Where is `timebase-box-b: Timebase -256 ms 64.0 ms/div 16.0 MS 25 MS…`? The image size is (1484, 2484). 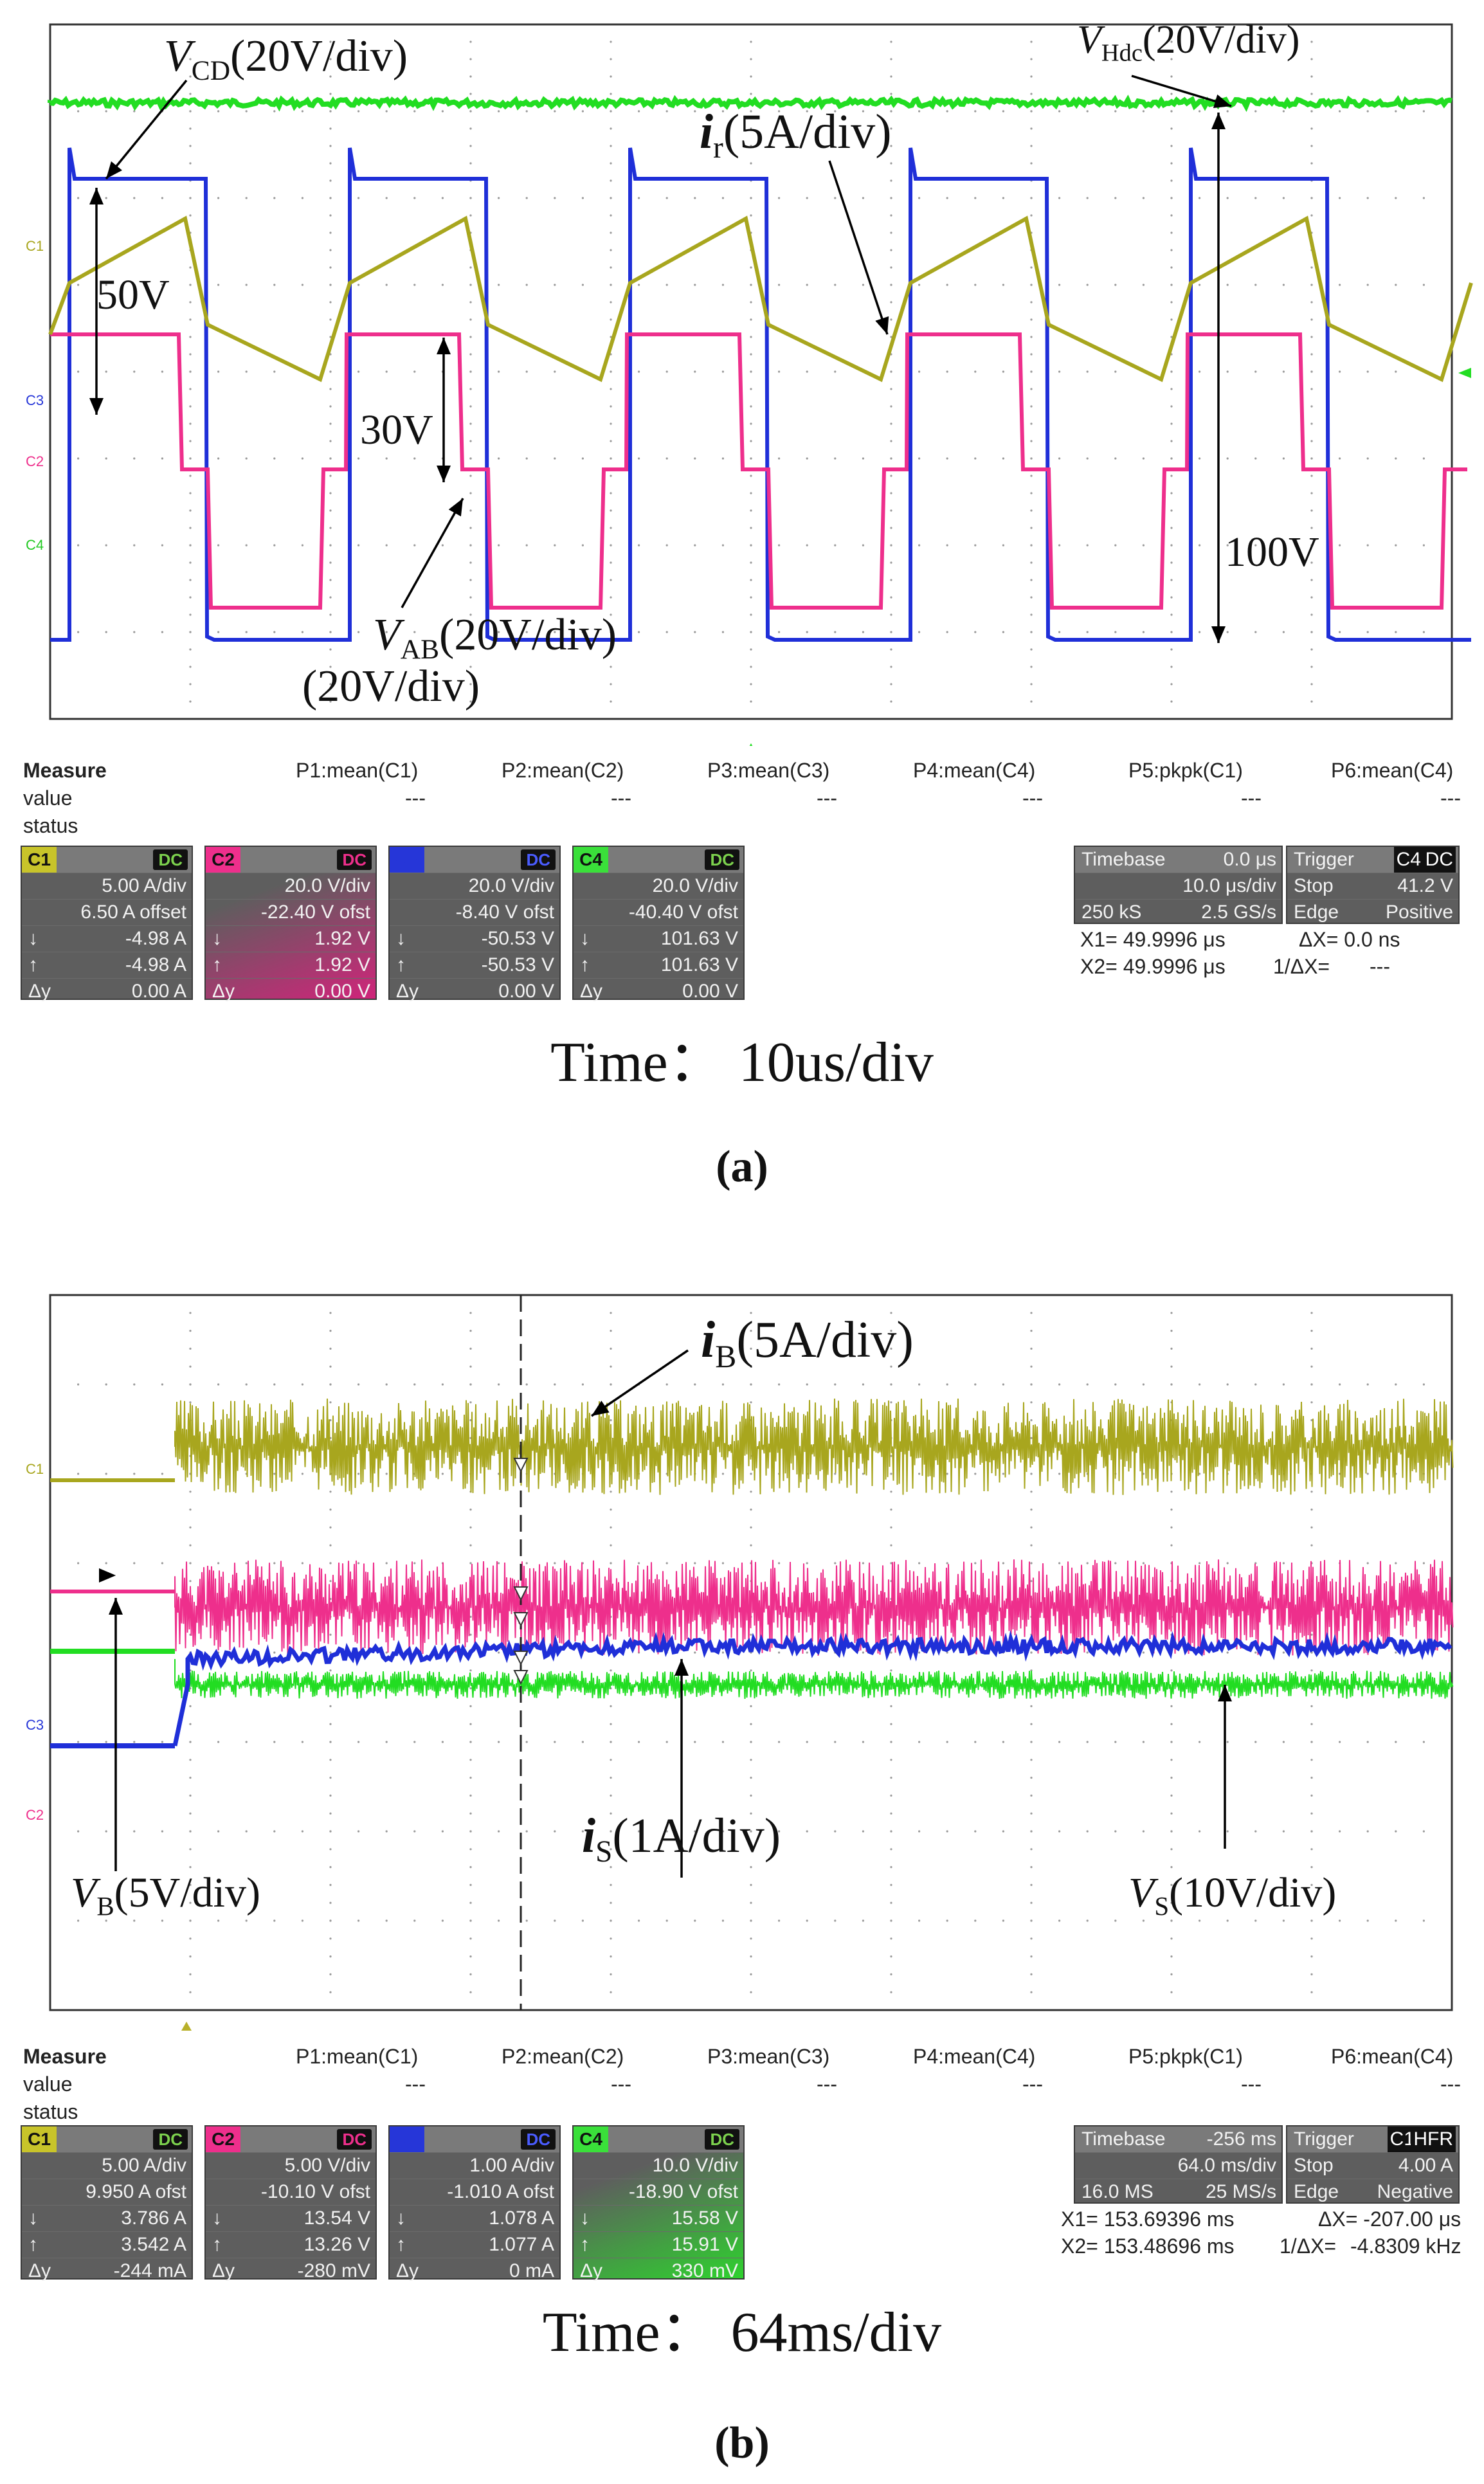
timebase-box-b: Timebase -256 ms 64.0 ms/div 16.0 MS 25 MS… is located at coordinates (1178, 2164).